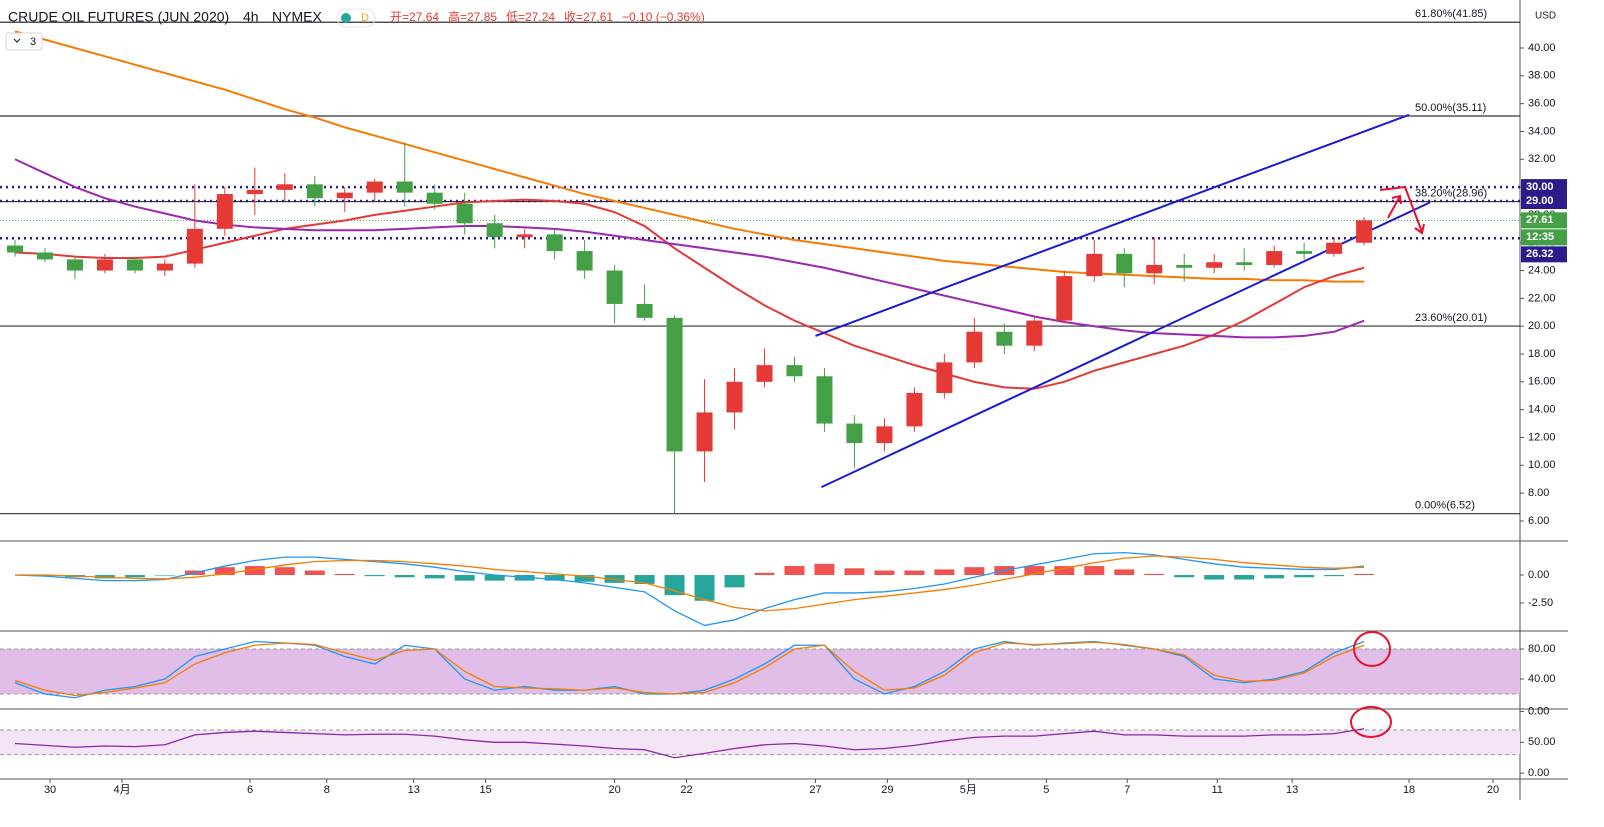 The width and height of the screenshot is (1604, 827). I want to click on countdown-badge, so click(1544, 237).